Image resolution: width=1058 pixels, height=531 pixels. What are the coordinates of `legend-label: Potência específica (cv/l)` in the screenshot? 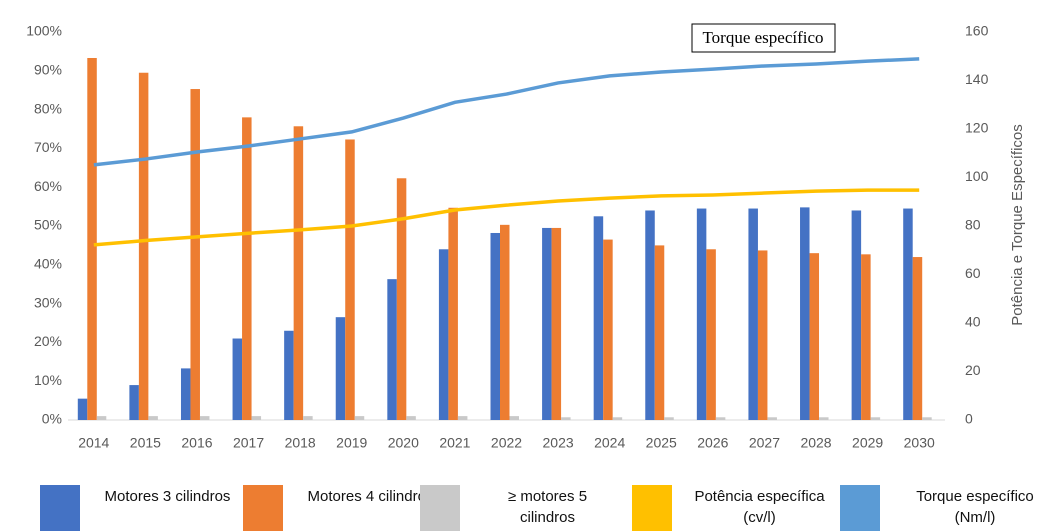 It's located at (759, 507).